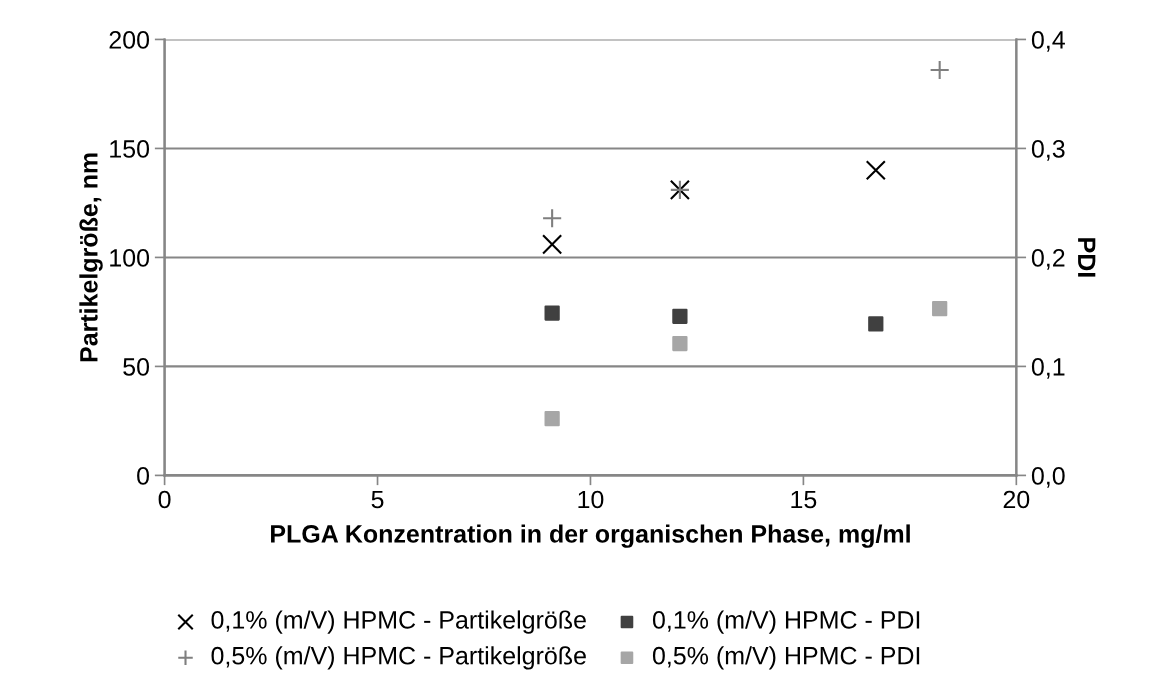 The width and height of the screenshot is (1151, 692). Describe the element at coordinates (1048, 150) in the screenshot. I see `y2-tick-label: 0,3` at that location.